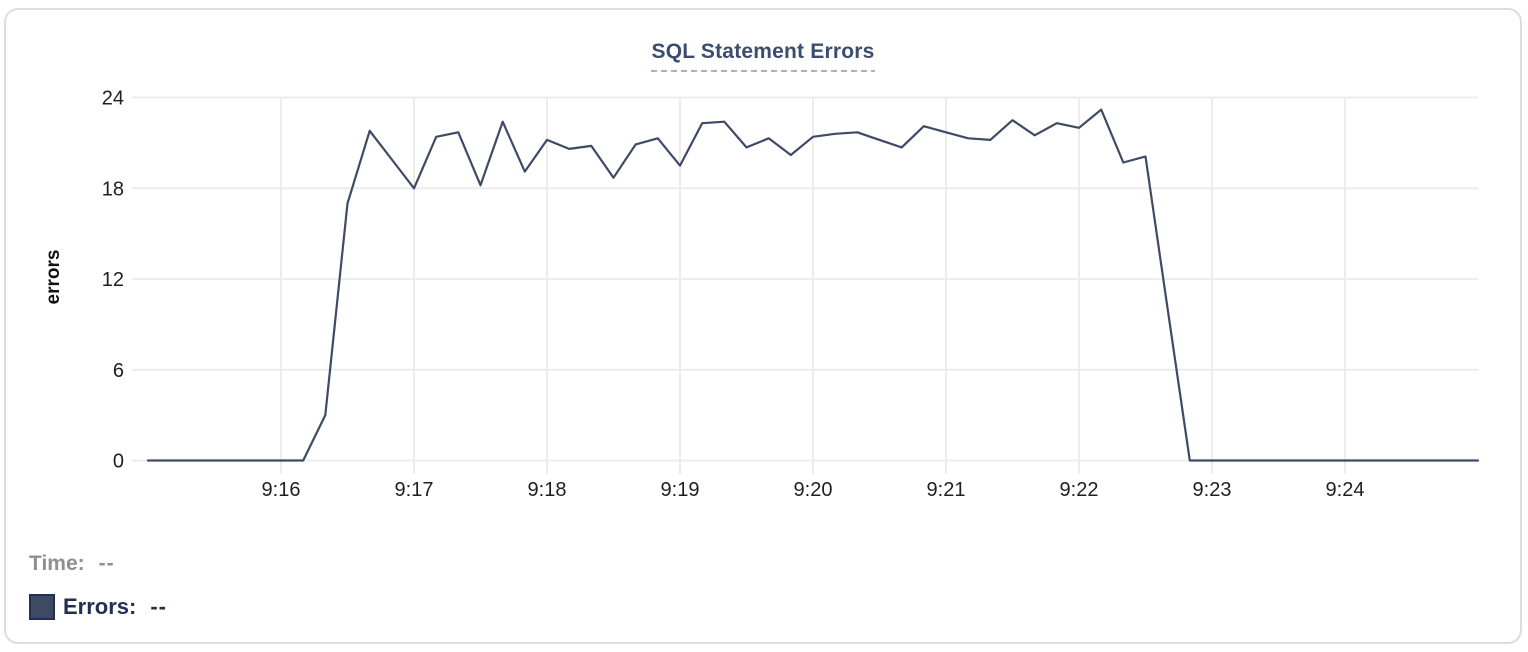 This screenshot has width=1528, height=652. I want to click on x-tick-label: 9:20, so click(813, 490).